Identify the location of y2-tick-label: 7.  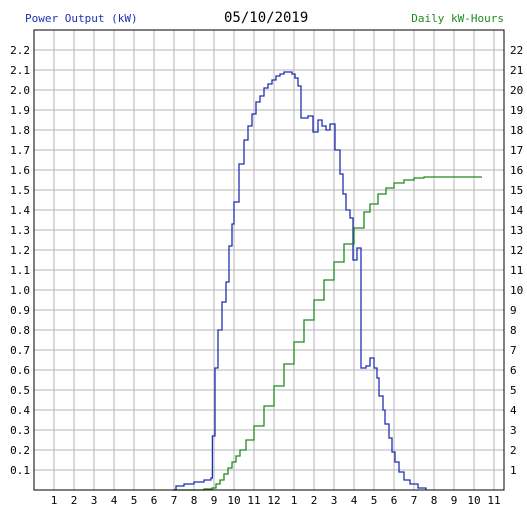
(513, 350).